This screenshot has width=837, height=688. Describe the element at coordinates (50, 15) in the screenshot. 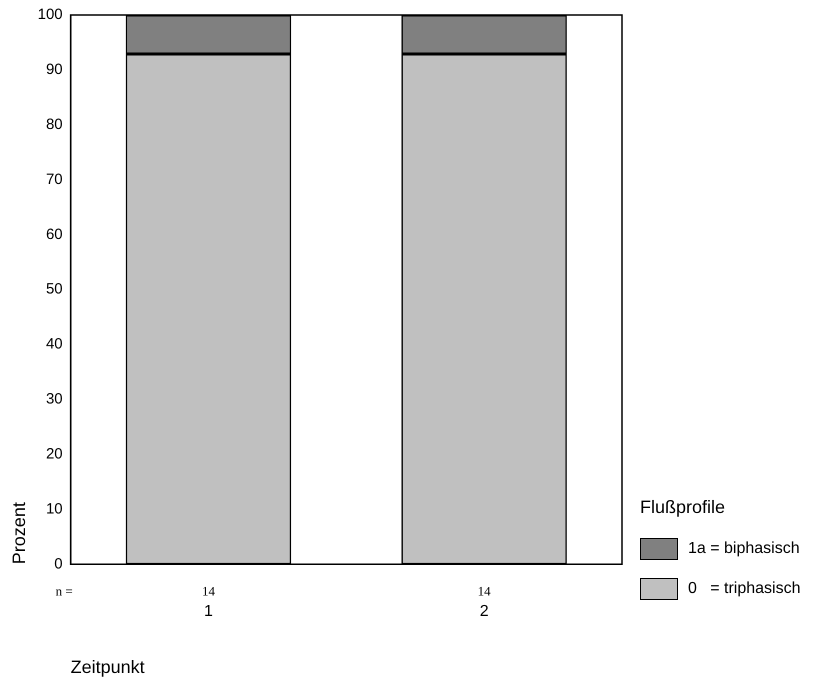

I see `y-tick-label: 100` at that location.